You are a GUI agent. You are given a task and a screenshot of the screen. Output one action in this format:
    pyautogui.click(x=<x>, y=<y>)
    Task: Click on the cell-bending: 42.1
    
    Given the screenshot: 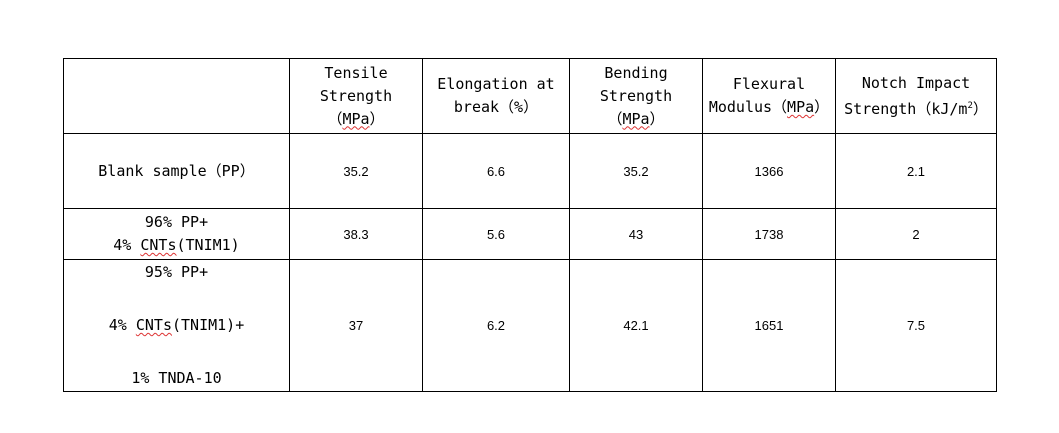 What is the action you would take?
    pyautogui.click(x=636, y=325)
    